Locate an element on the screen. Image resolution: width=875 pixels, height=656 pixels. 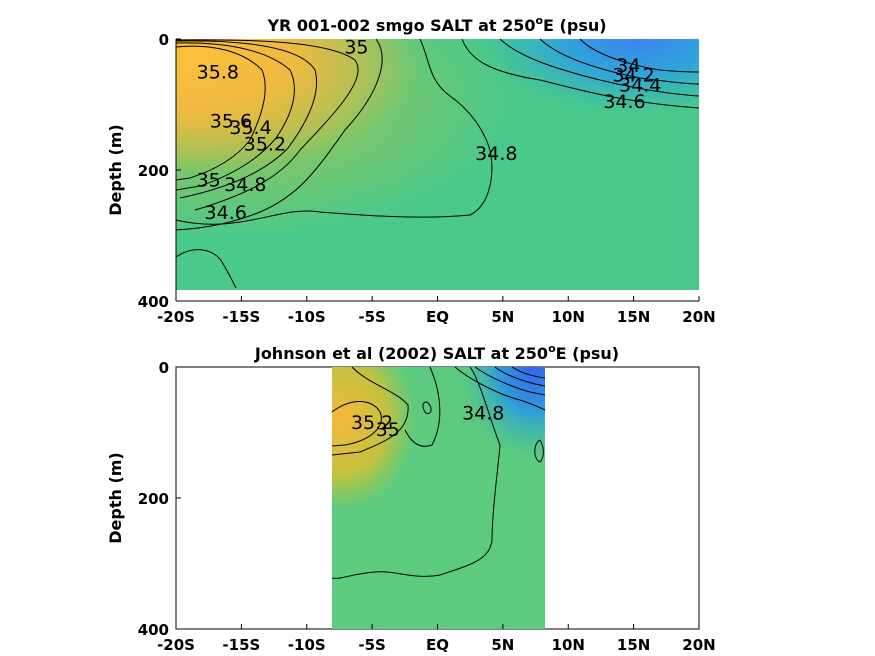
panel-2-contours is located at coordinates (438, 472).